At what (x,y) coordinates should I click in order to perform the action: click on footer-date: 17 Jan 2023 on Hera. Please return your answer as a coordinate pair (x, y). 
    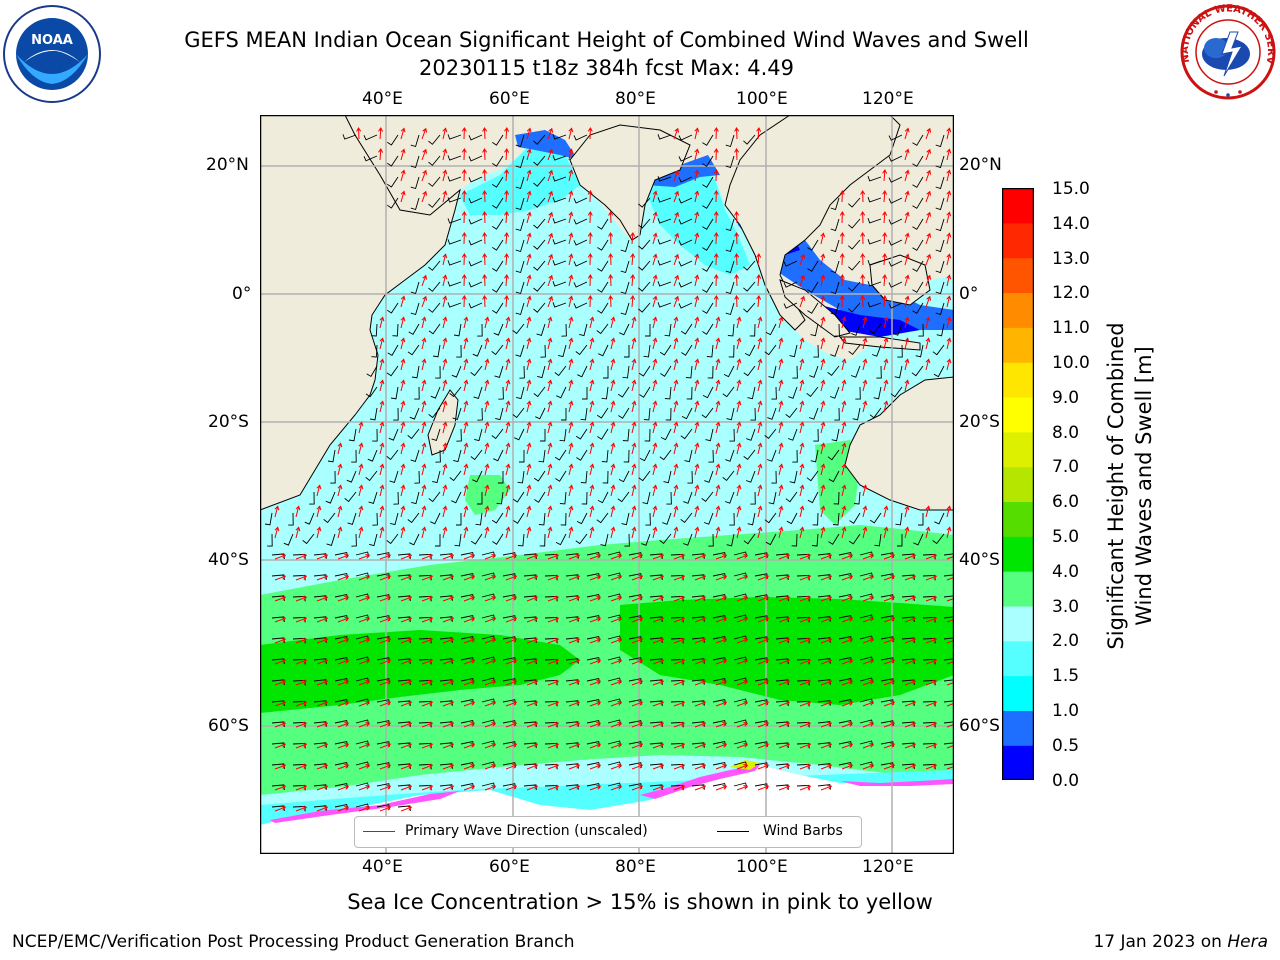
    Looking at the image, I should click on (1180, 942).